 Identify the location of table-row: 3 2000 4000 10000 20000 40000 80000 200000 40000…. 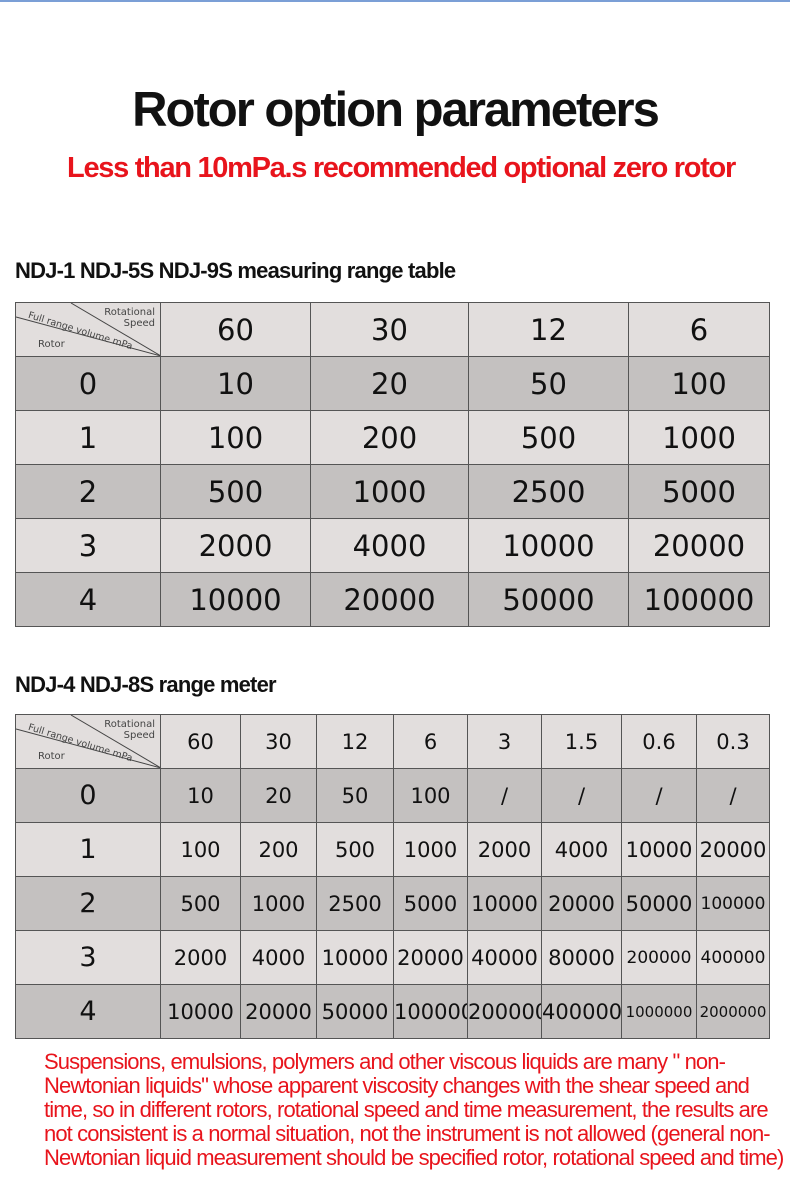
(392, 957).